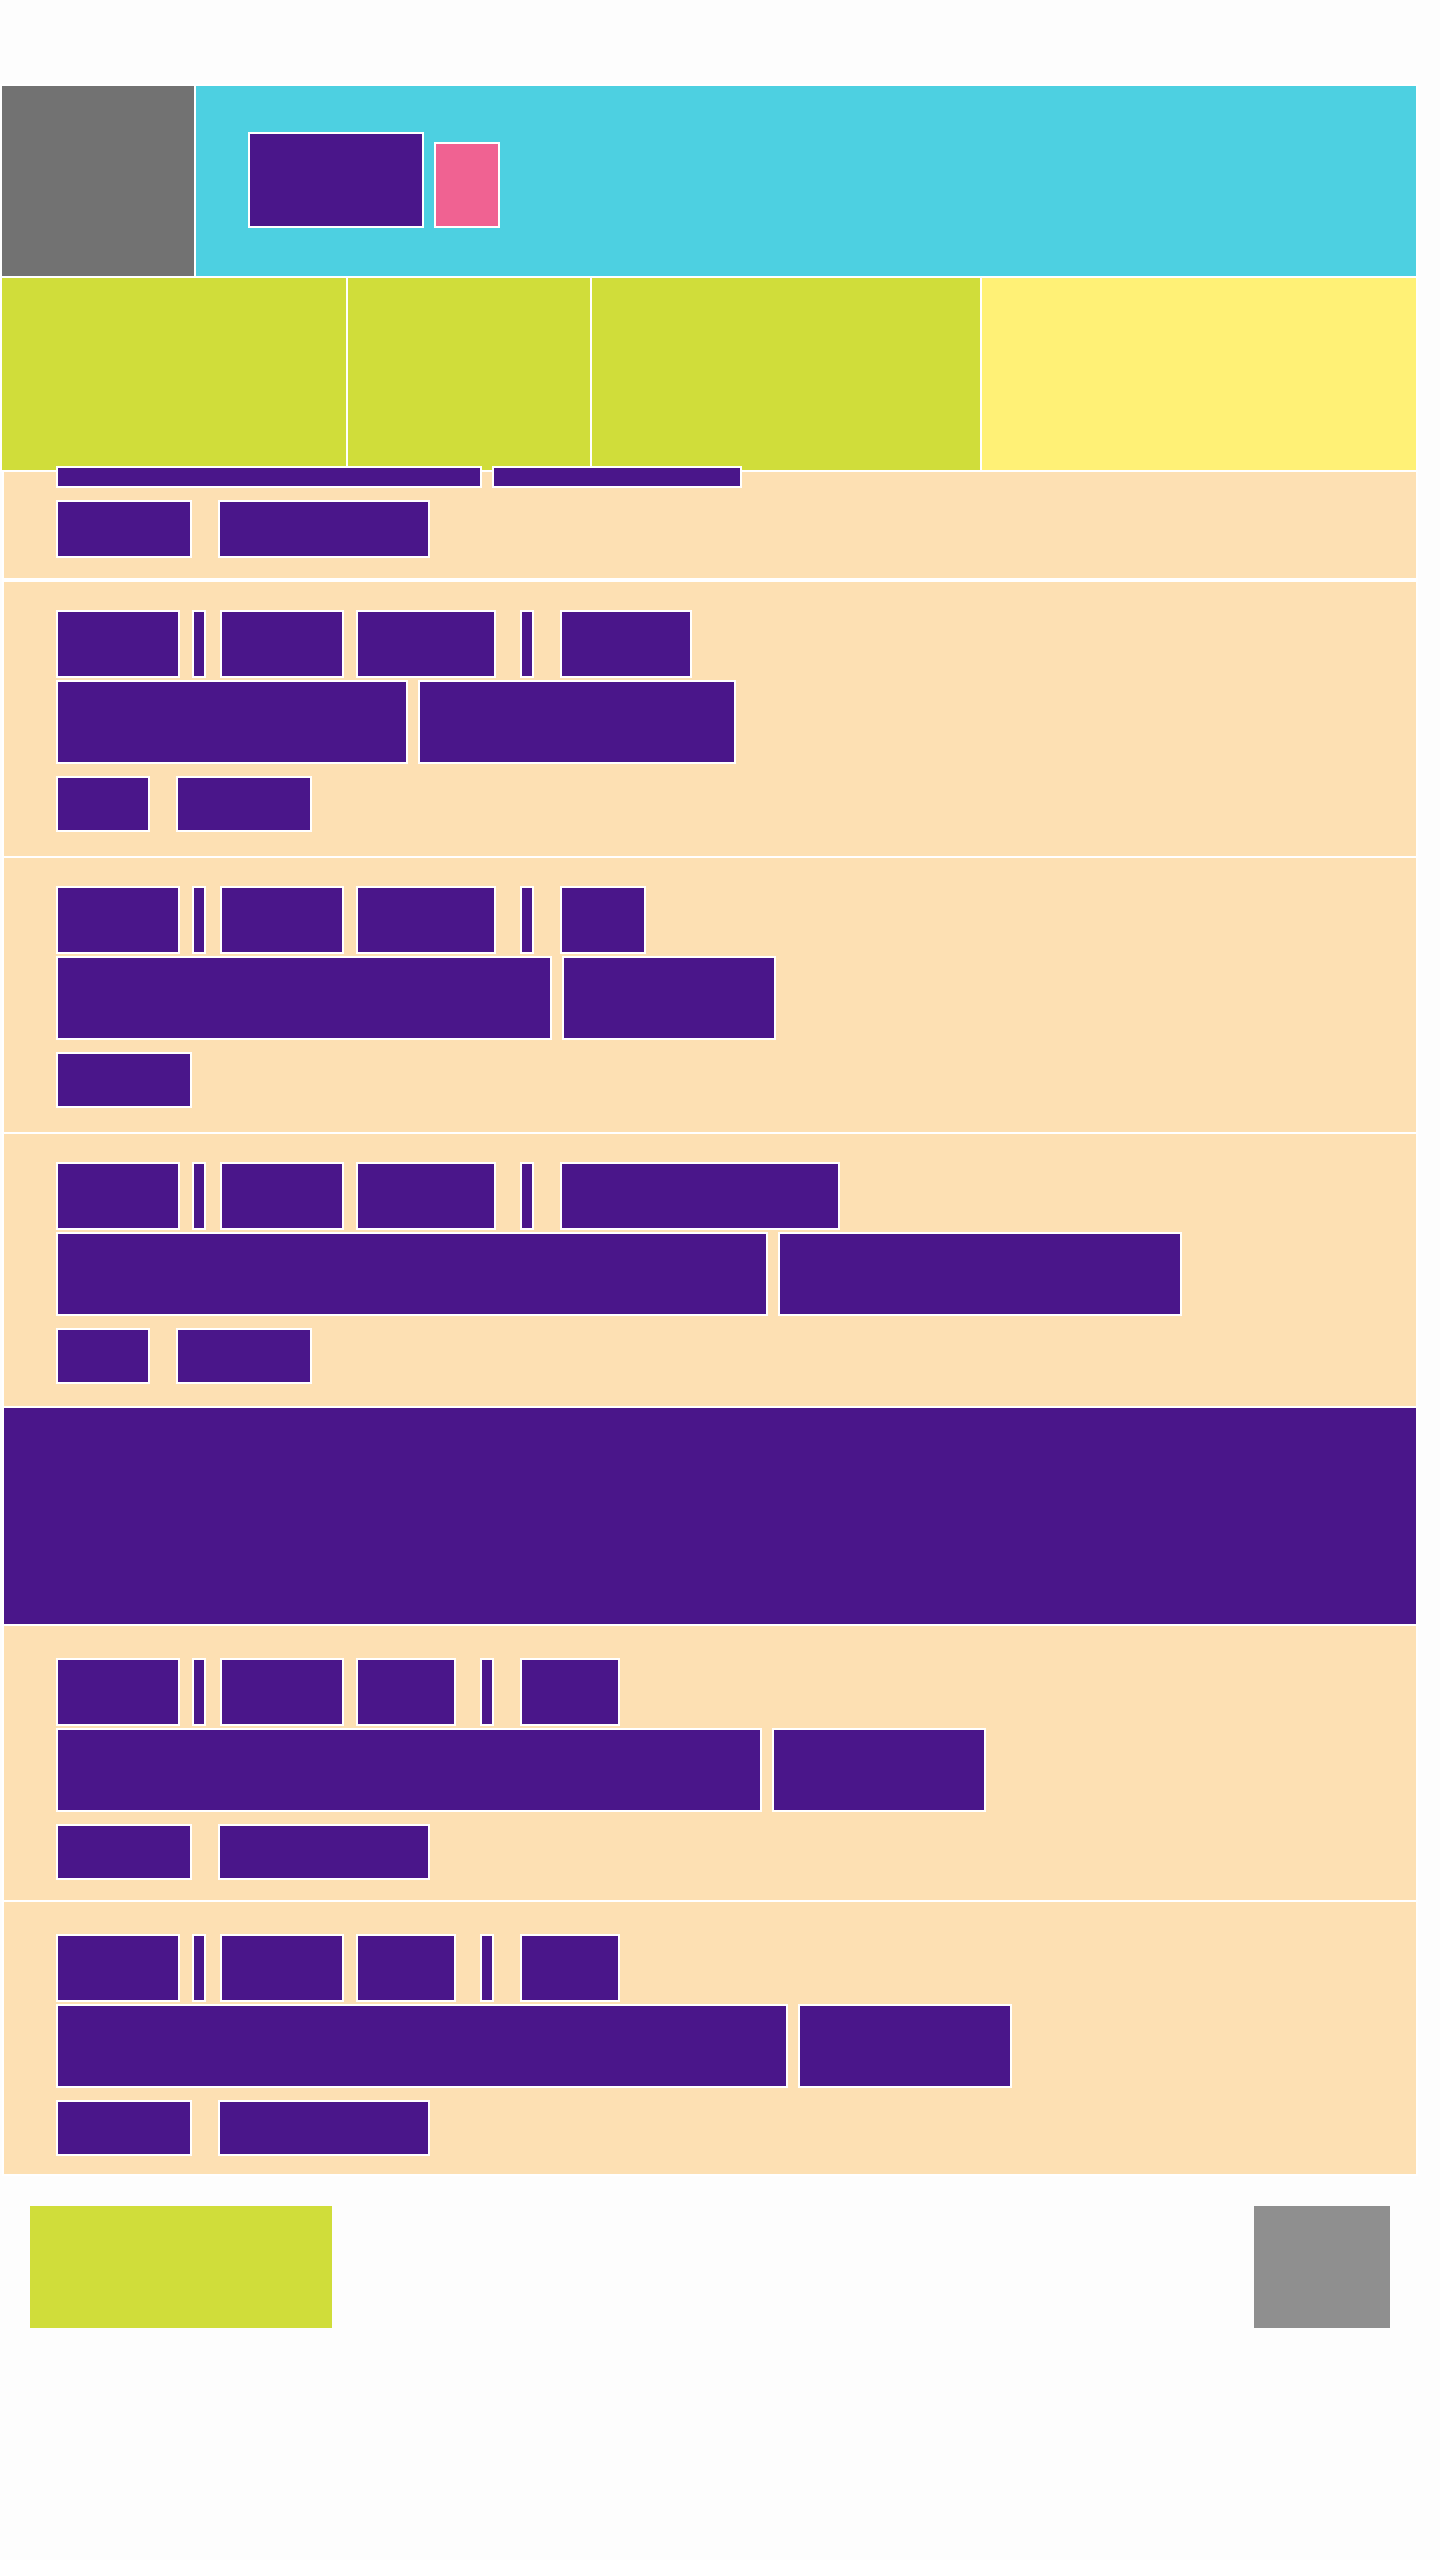 This screenshot has width=1440, height=2560. I want to click on secondary-action-button, so click(1322, 2267).